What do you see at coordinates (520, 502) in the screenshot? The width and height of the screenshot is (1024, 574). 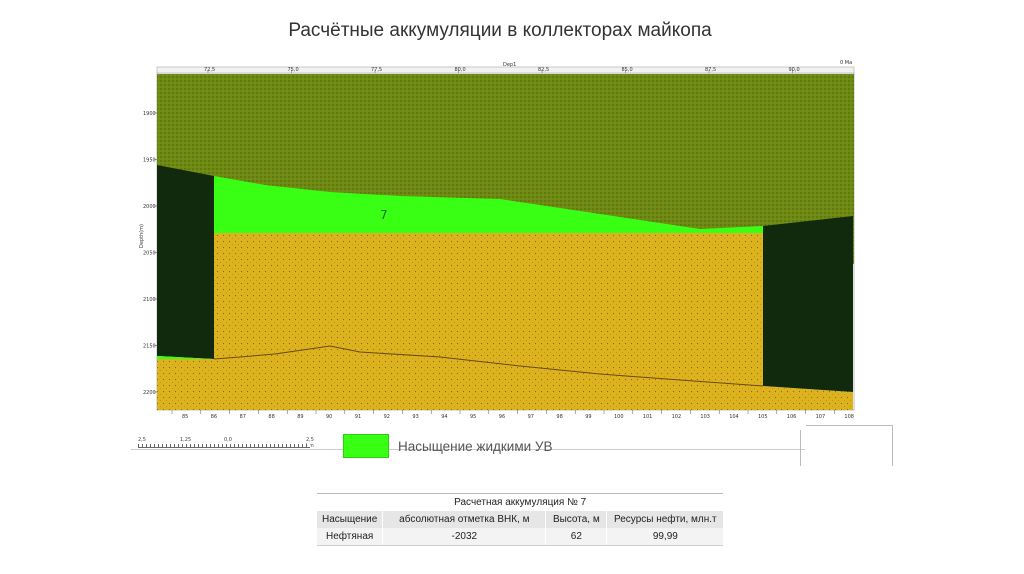 I see `table-caption: Расчетная аккумуляция № 7` at bounding box center [520, 502].